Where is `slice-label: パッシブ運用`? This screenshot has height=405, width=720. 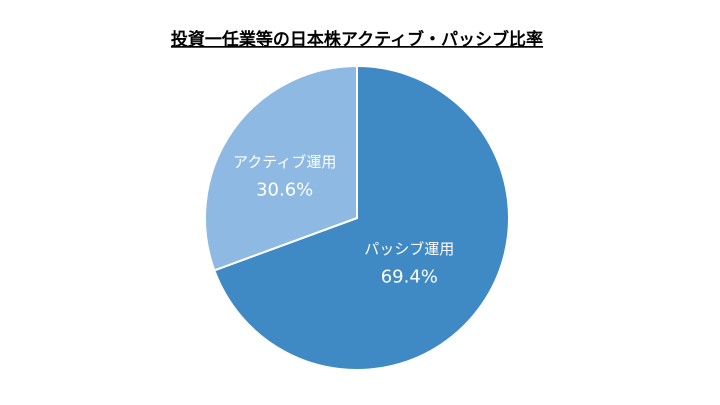 slice-label: パッシブ運用 is located at coordinates (409, 249).